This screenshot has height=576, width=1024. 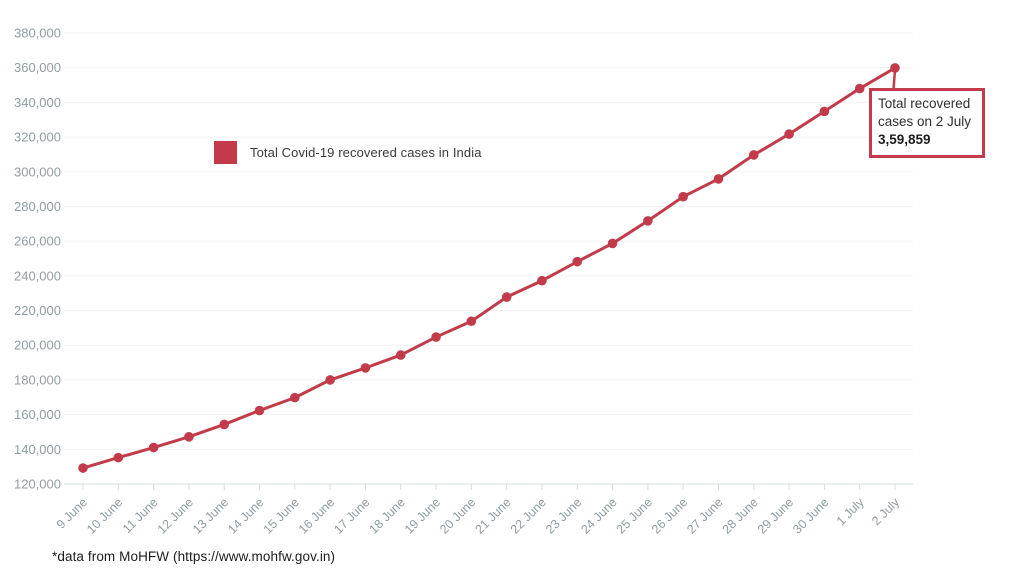 What do you see at coordinates (669, 515) in the screenshot?
I see `x-axis-tick-label: 26 June` at bounding box center [669, 515].